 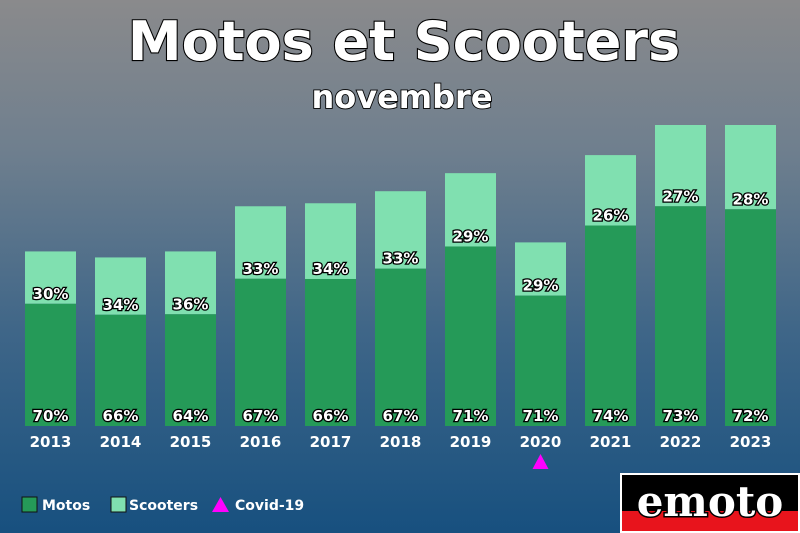 I want to click on legend-triangle-icon, so click(x=220, y=504).